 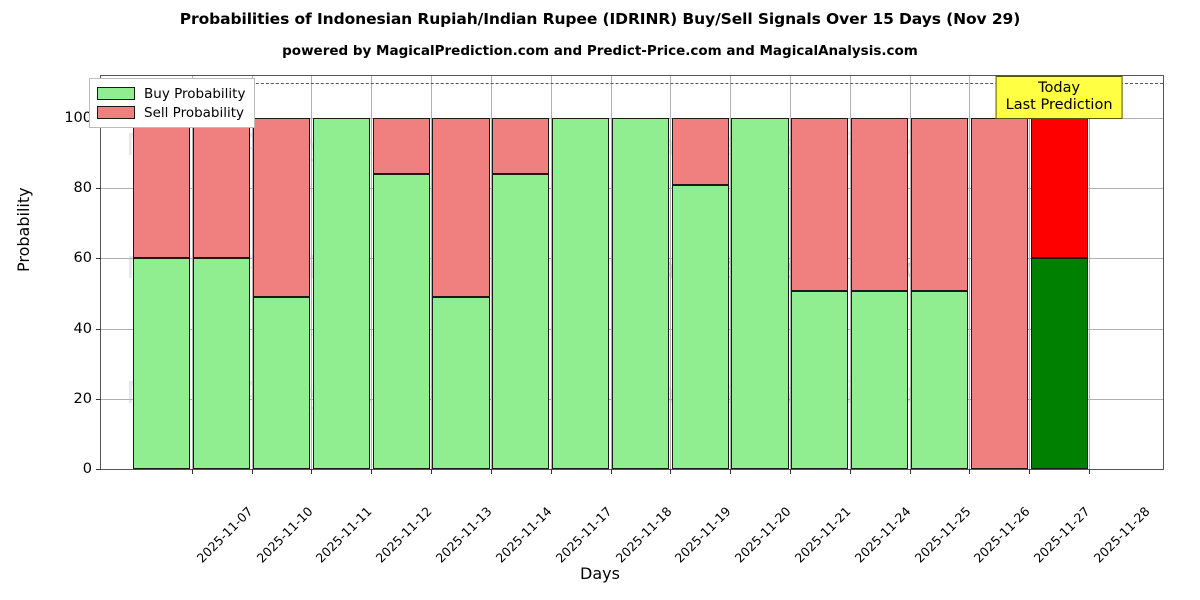 I want to click on x-axis-tick-label: 2025-11-20, so click(x=762, y=534).